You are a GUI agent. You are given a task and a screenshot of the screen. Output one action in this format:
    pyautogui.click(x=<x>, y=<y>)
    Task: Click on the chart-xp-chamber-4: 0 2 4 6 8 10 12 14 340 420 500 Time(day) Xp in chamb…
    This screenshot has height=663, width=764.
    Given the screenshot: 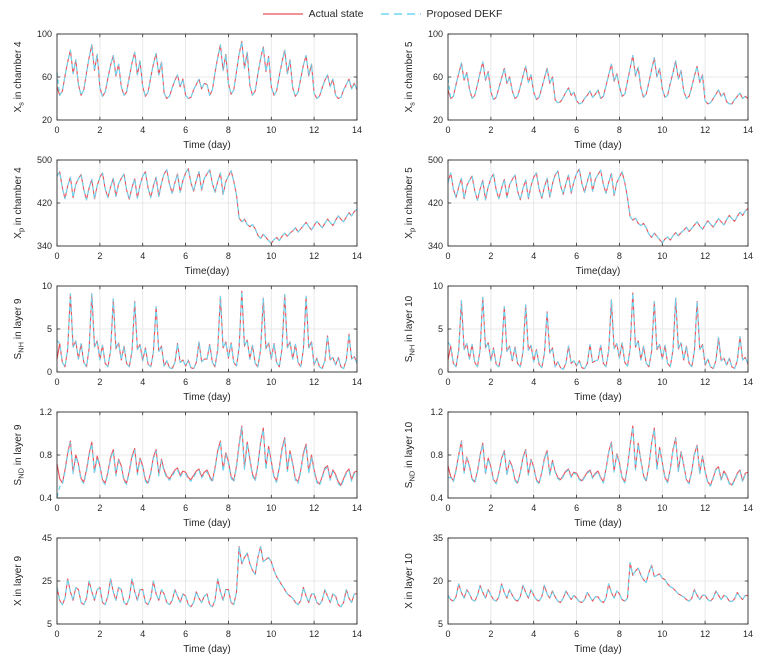 What is the action you would take?
    pyautogui.click(x=187, y=216)
    